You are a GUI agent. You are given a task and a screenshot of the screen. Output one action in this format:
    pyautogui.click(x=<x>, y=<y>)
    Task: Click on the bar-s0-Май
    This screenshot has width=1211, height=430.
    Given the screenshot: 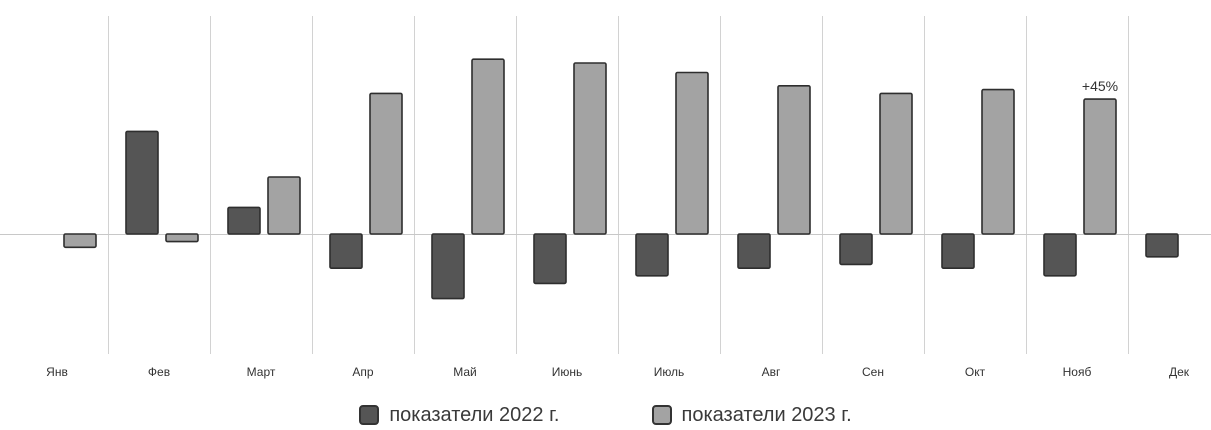 What is the action you would take?
    pyautogui.click(x=448, y=266)
    